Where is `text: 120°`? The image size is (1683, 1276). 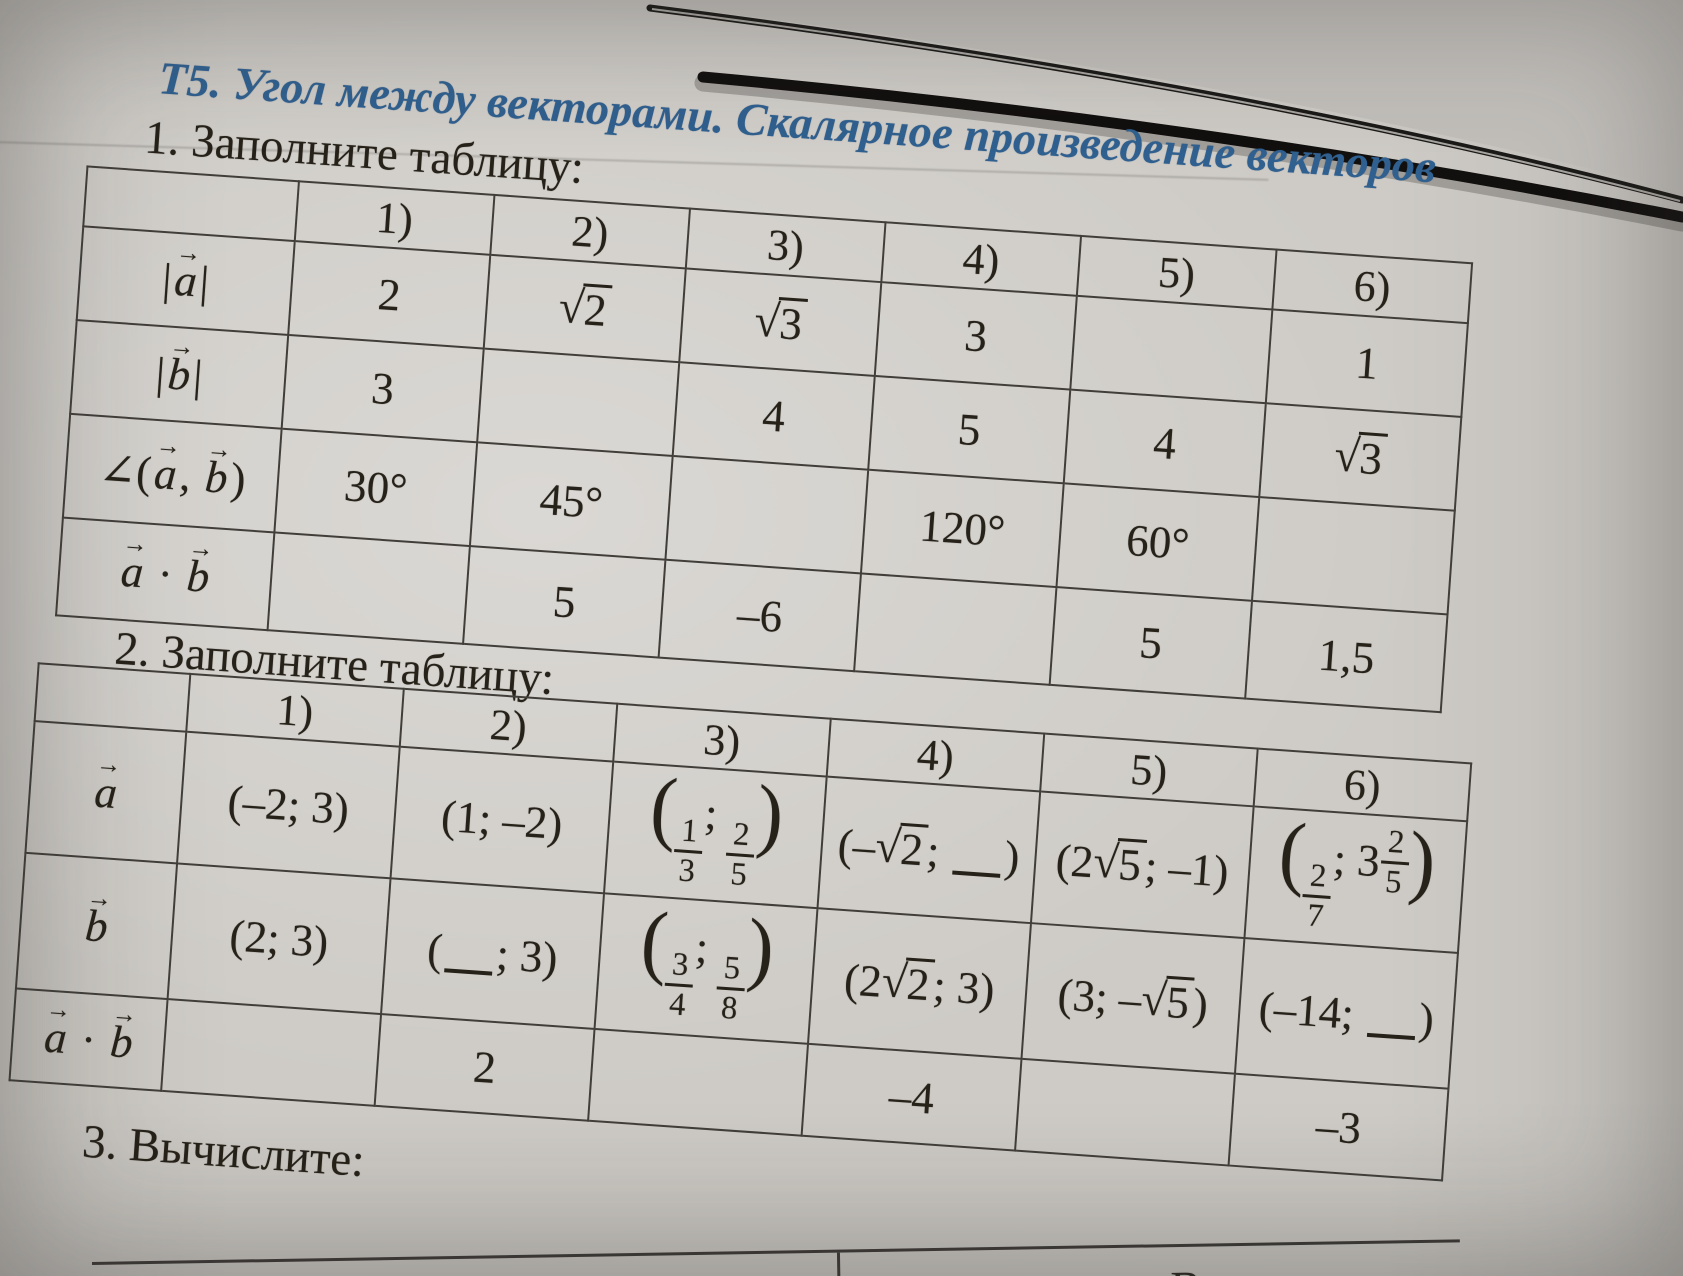
text: 120° is located at coordinates (962, 528).